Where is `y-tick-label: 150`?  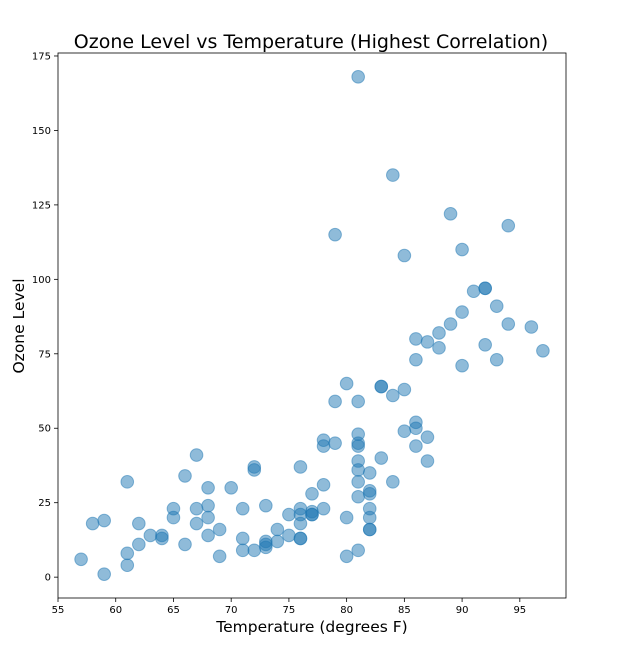 y-tick-label: 150 is located at coordinates (41, 131).